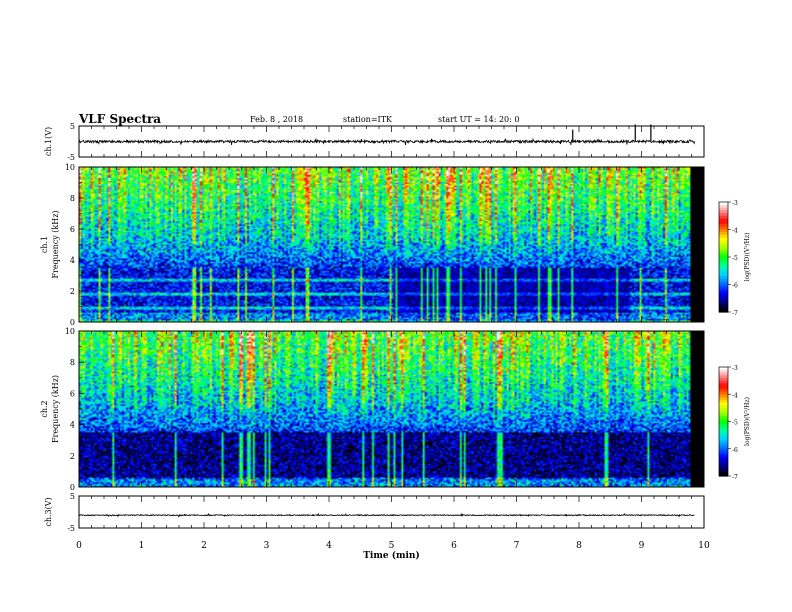 The image size is (792, 612). I want to click on x-tick-label: 7, so click(517, 546).